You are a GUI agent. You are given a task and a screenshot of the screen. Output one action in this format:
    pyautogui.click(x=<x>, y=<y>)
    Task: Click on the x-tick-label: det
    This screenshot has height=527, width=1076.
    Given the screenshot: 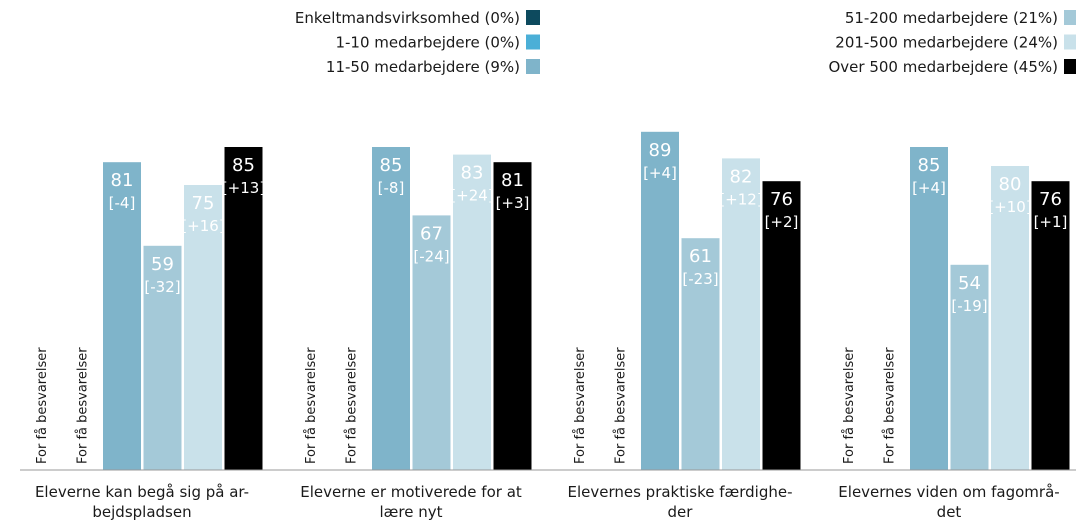 What is the action you would take?
    pyautogui.click(x=949, y=512)
    